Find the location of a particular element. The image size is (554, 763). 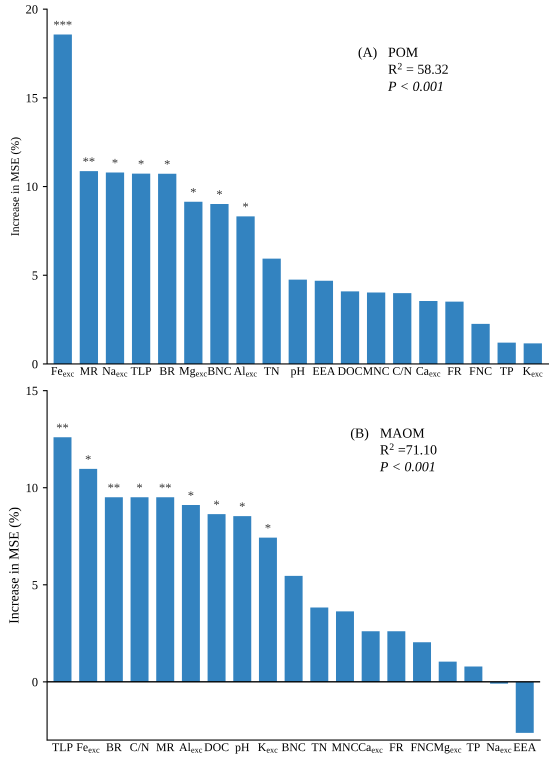

annotation: (B) is located at coordinates (359, 434).